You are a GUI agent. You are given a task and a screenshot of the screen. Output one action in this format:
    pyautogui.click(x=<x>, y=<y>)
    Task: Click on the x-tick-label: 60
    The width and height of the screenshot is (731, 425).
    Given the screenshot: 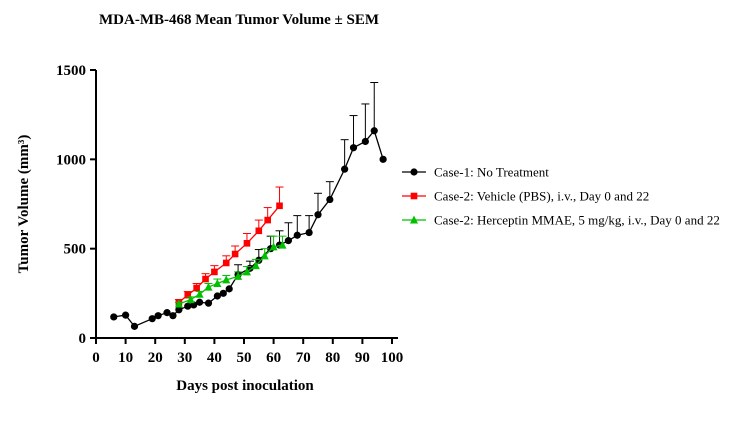 What is the action you would take?
    pyautogui.click(x=273, y=358)
    